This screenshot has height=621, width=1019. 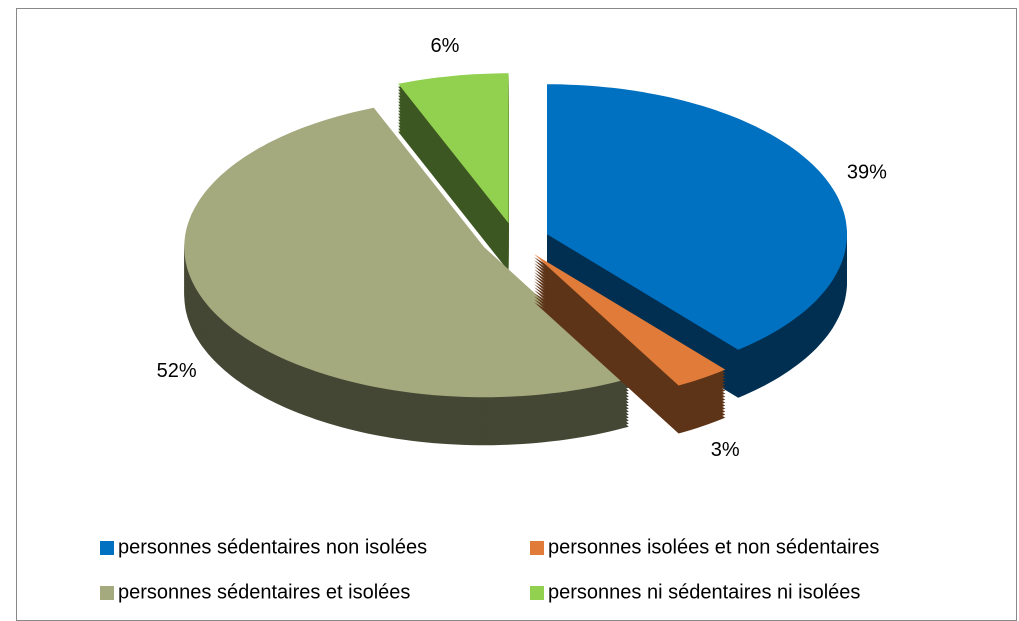 What do you see at coordinates (867, 173) in the screenshot?
I see `data-label: 39%` at bounding box center [867, 173].